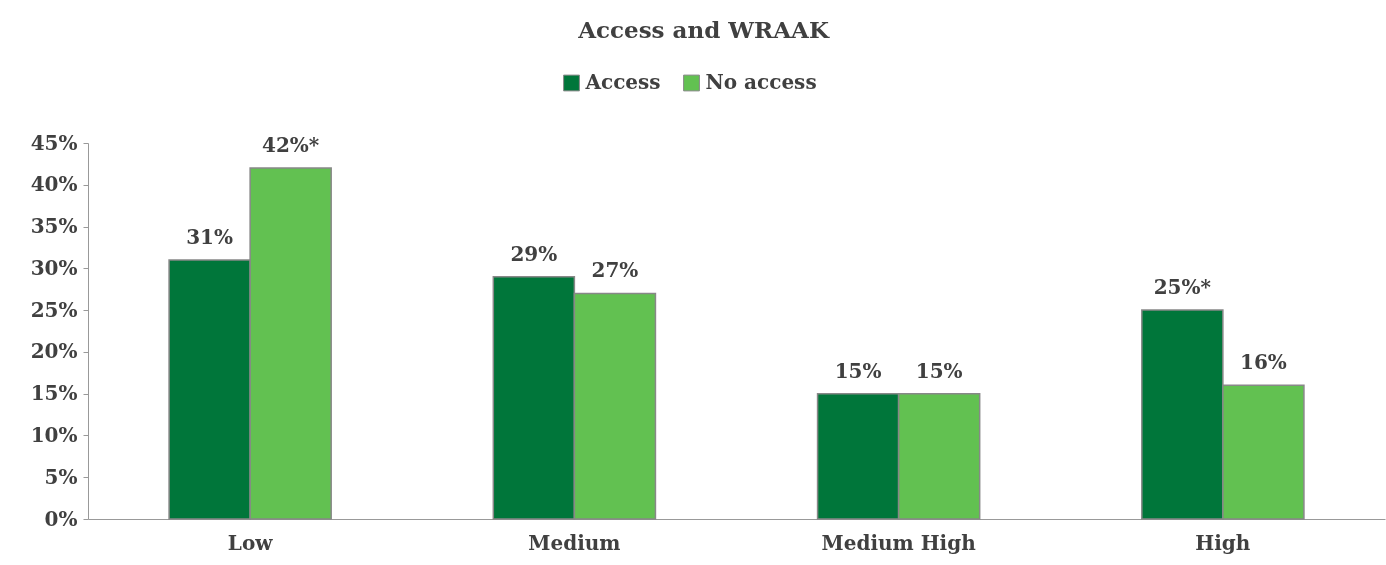  Describe the element at coordinates (1182, 287) in the screenshot. I see `data-label: 25%*` at that location.